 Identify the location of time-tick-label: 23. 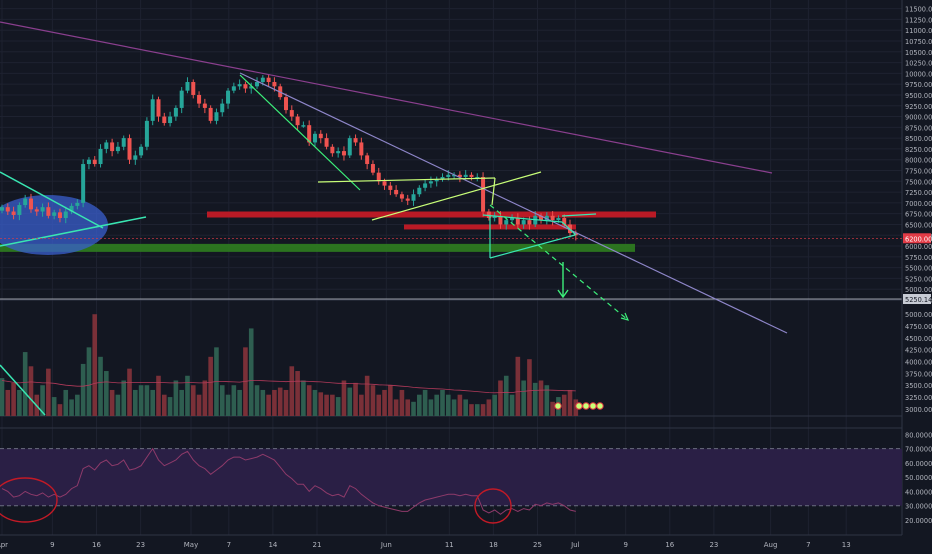
(140, 545).